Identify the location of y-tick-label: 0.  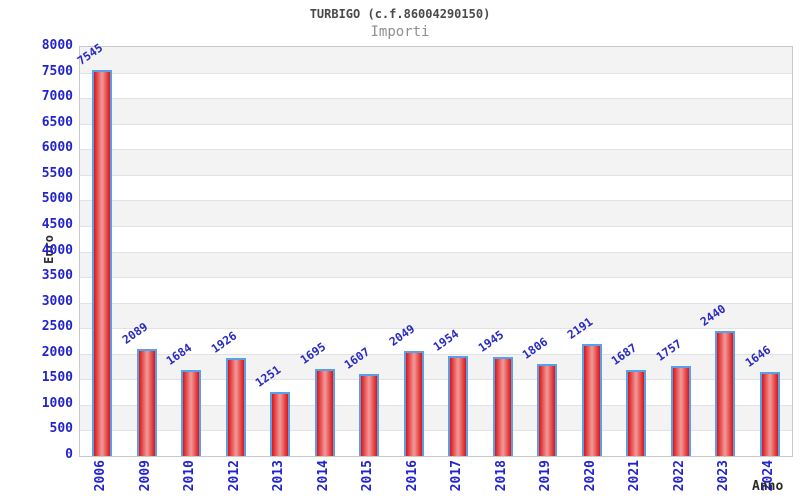
(69, 454).